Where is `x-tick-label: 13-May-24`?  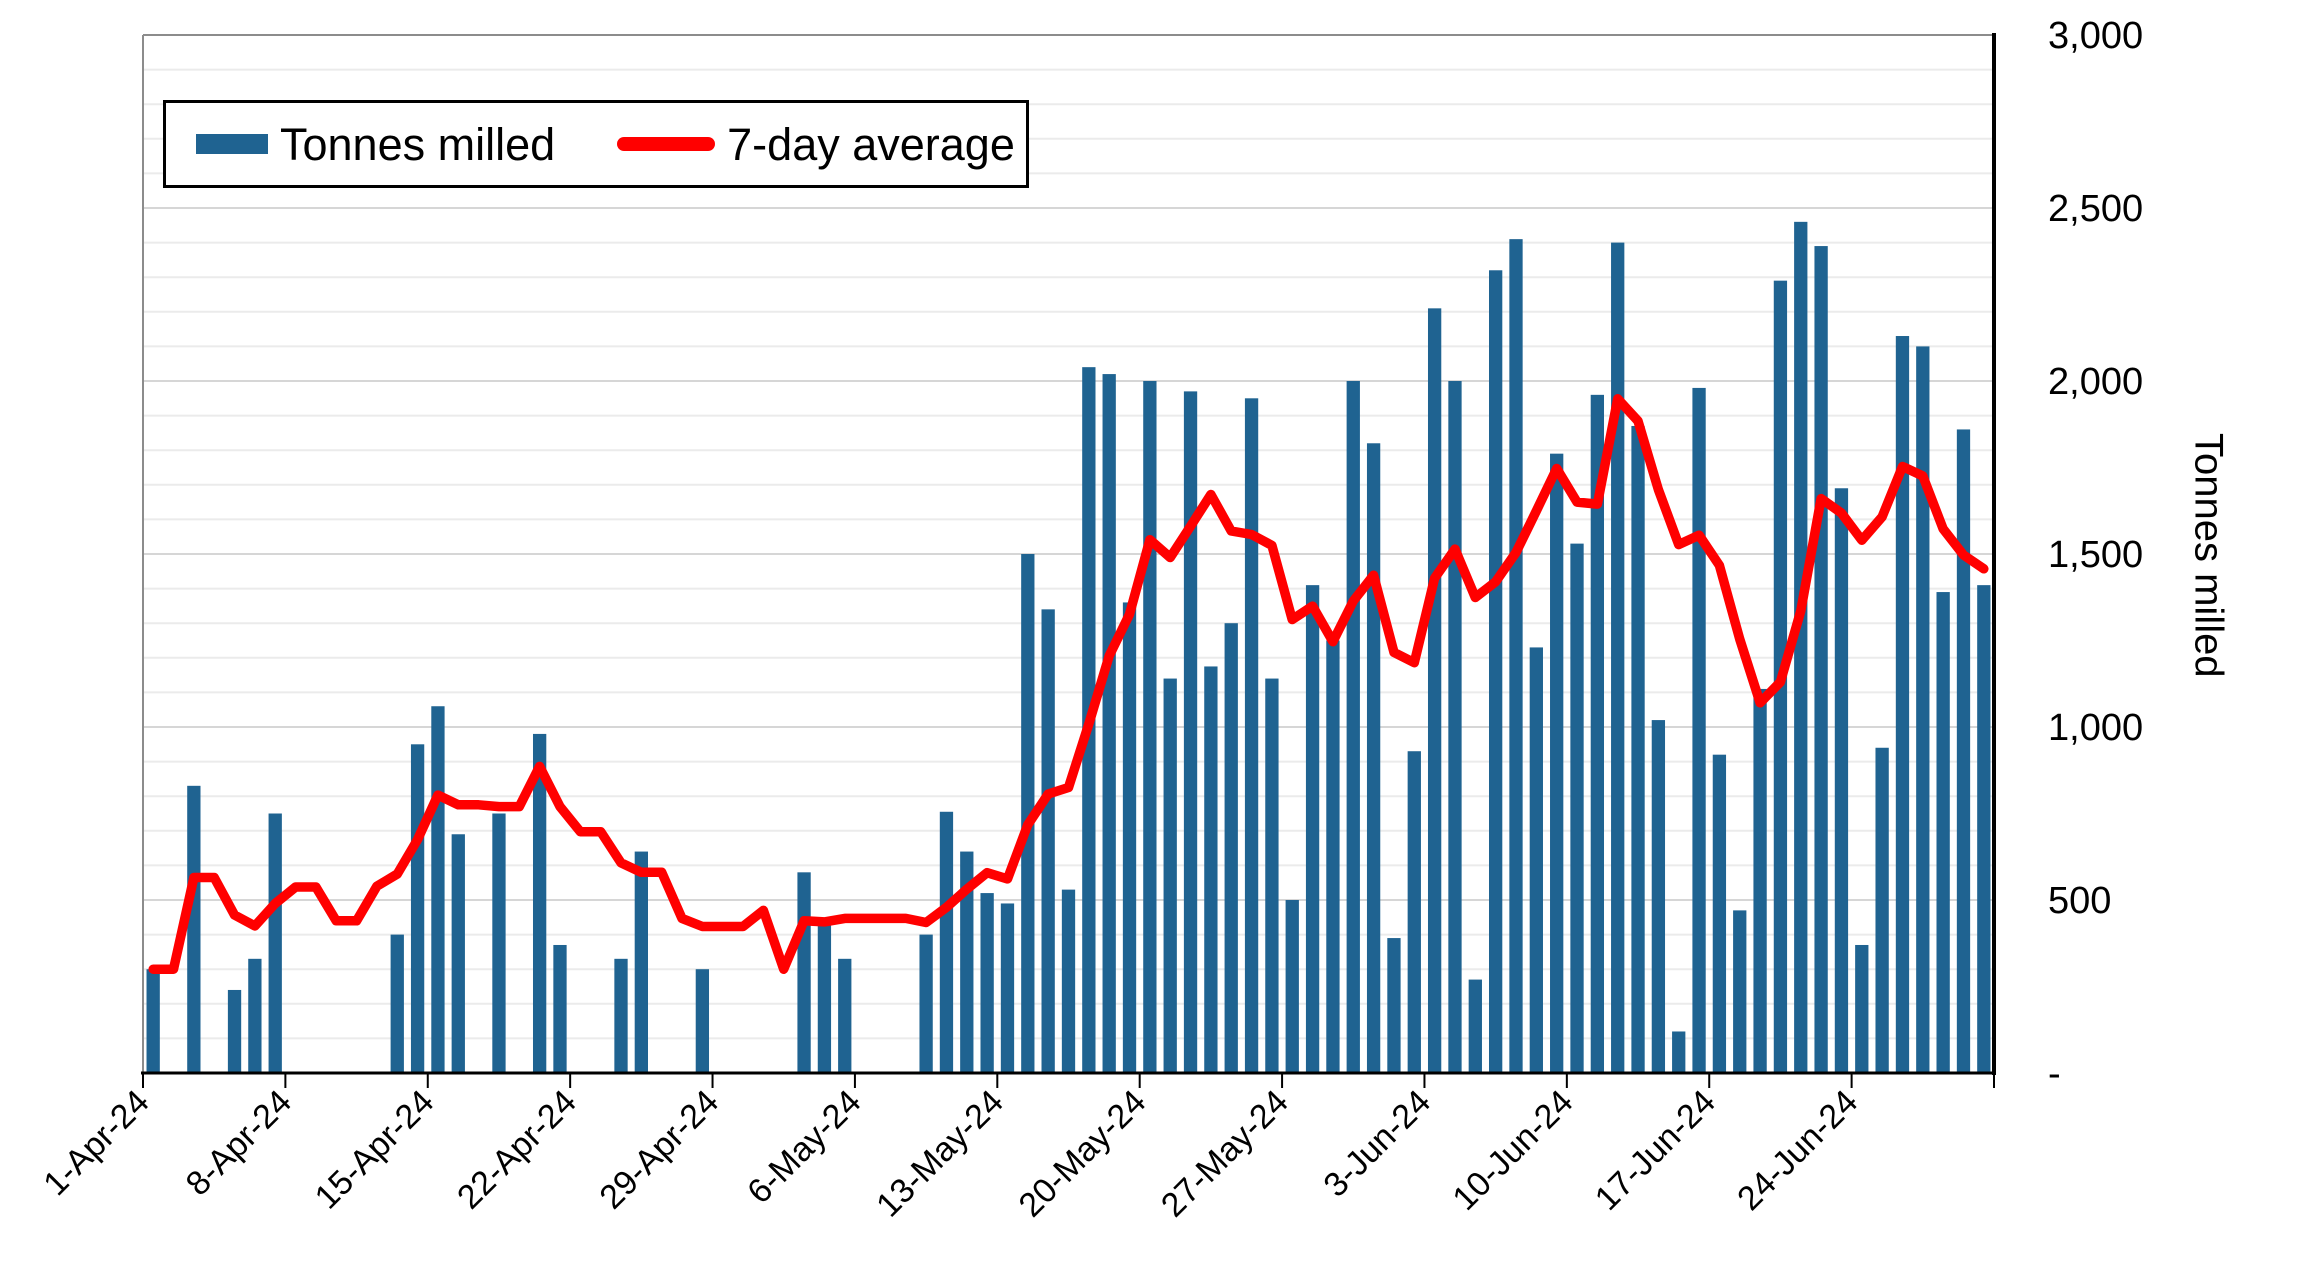 x-tick-label: 13-May-24 is located at coordinates (940, 1154).